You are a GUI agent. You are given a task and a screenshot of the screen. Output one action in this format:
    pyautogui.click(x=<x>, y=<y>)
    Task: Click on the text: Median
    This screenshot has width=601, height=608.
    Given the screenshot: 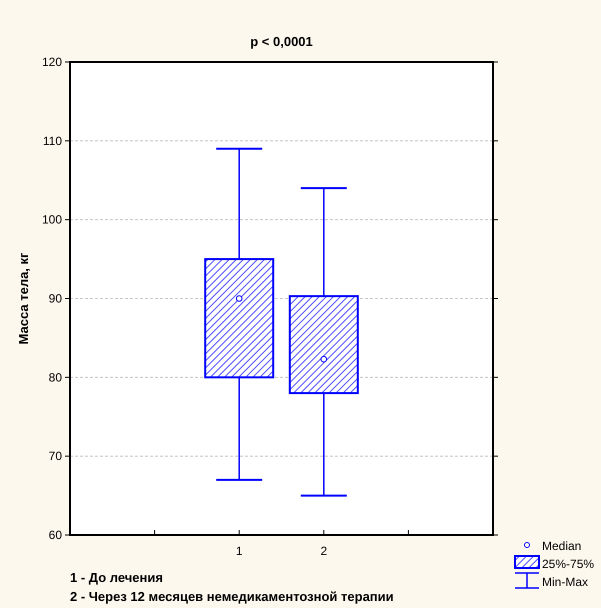 What is the action you would take?
    pyautogui.click(x=562, y=546)
    